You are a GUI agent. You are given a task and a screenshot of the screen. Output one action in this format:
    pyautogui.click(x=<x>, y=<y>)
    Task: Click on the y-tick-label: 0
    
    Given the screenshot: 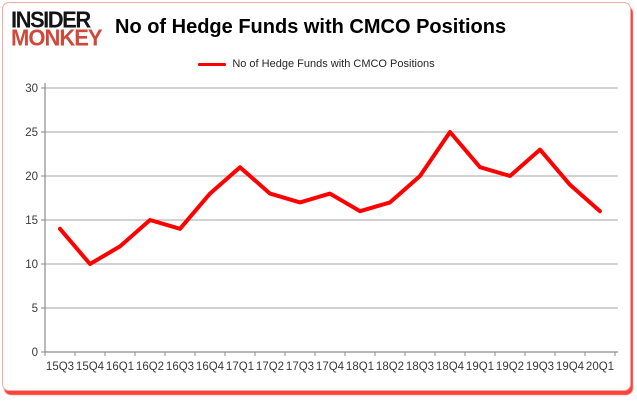 What is the action you would take?
    pyautogui.click(x=35, y=353)
    